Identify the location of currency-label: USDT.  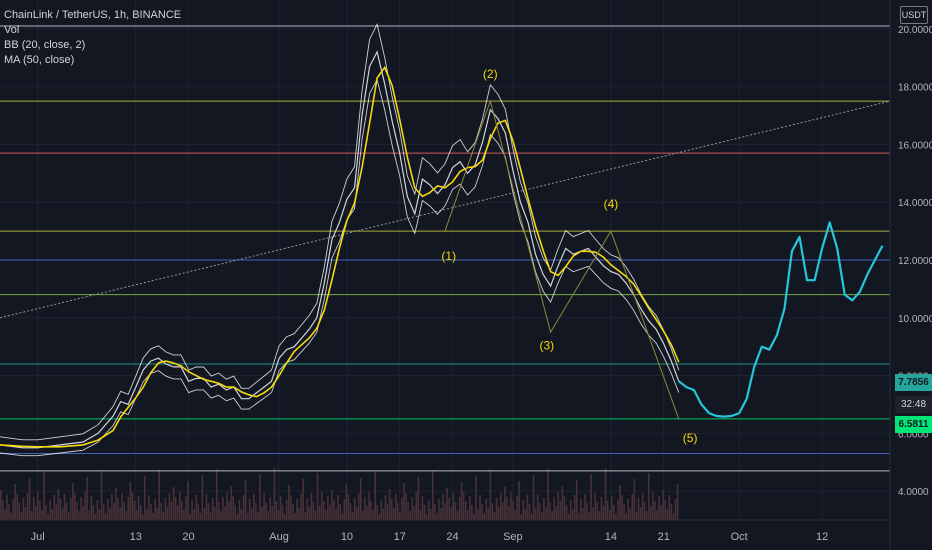
(914, 15).